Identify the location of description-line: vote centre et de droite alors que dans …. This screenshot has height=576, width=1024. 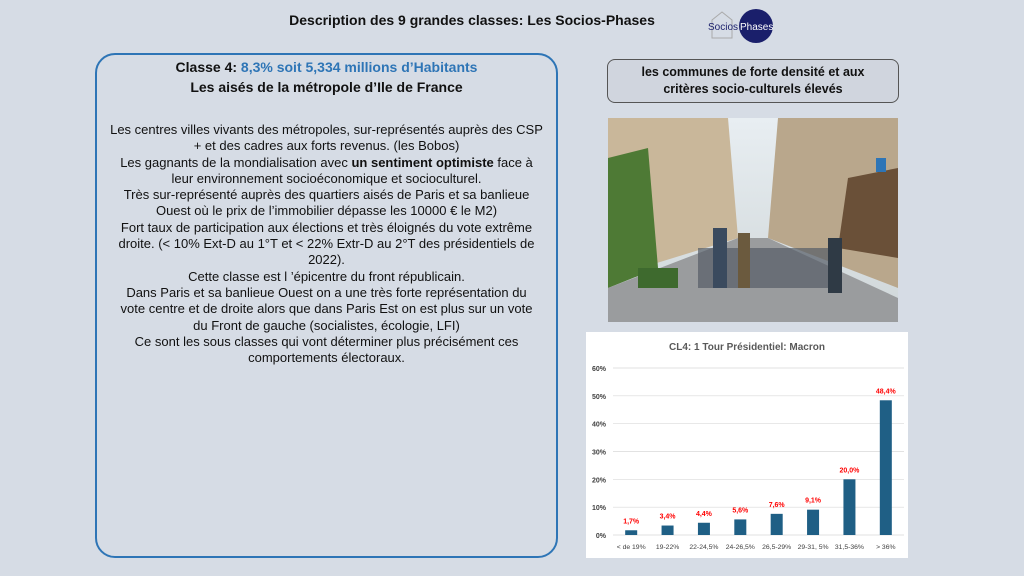
(326, 309).